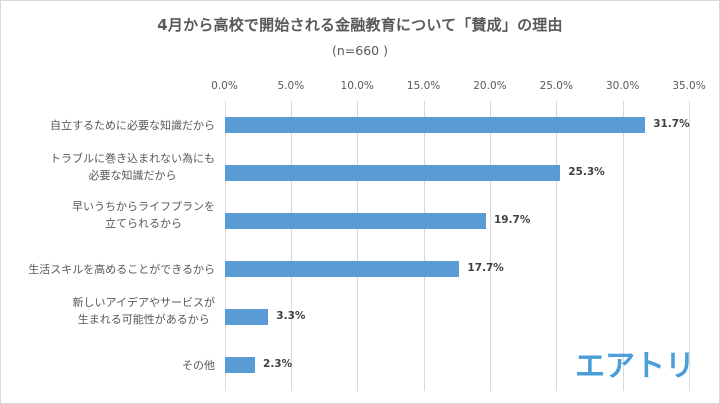  I want to click on x-tick-label: 35.0%, so click(689, 86).